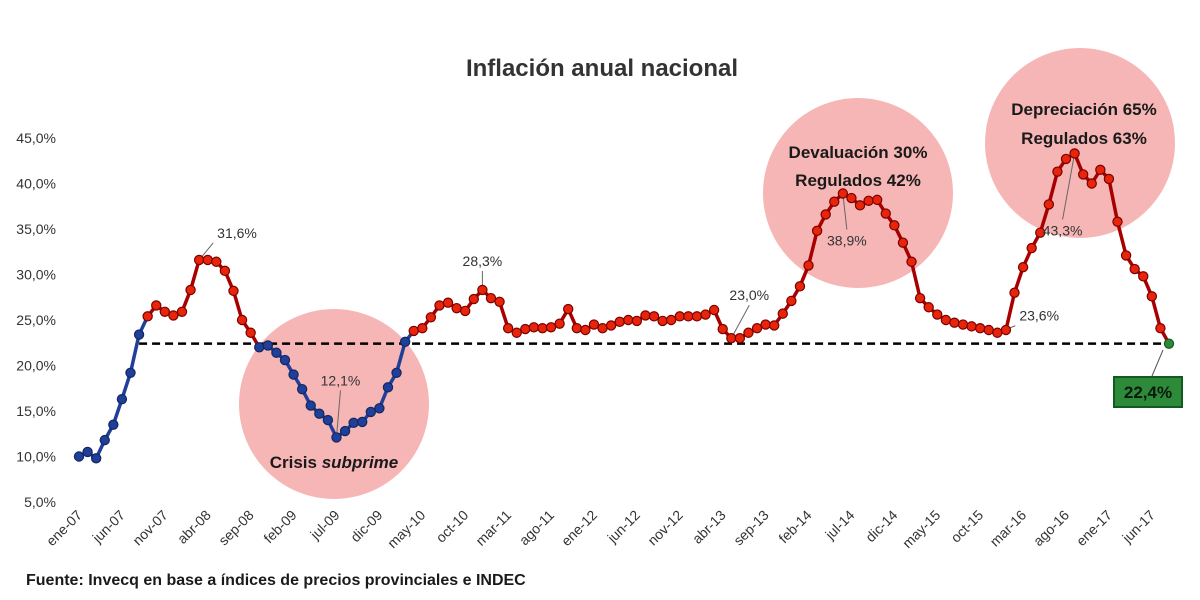 The height and width of the screenshot is (600, 1200). What do you see at coordinates (665, 528) in the screenshot?
I see `x-tick-label: nov-12` at bounding box center [665, 528].